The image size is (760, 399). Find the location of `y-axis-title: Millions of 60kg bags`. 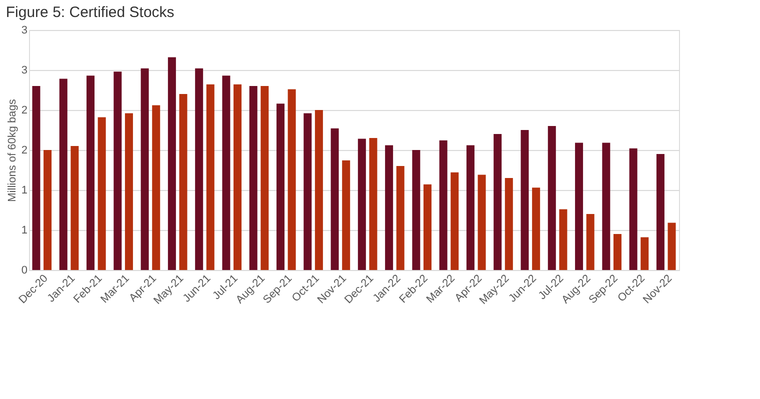

y-axis-title: Millions of 60kg bags is located at coordinates (12, 150).